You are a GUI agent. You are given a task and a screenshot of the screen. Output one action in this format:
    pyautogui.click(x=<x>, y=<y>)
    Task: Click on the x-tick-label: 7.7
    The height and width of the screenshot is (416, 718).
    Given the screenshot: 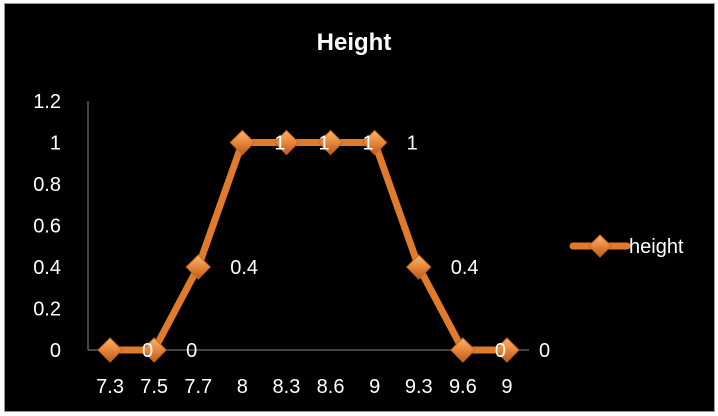 What is the action you would take?
    pyautogui.click(x=198, y=387)
    